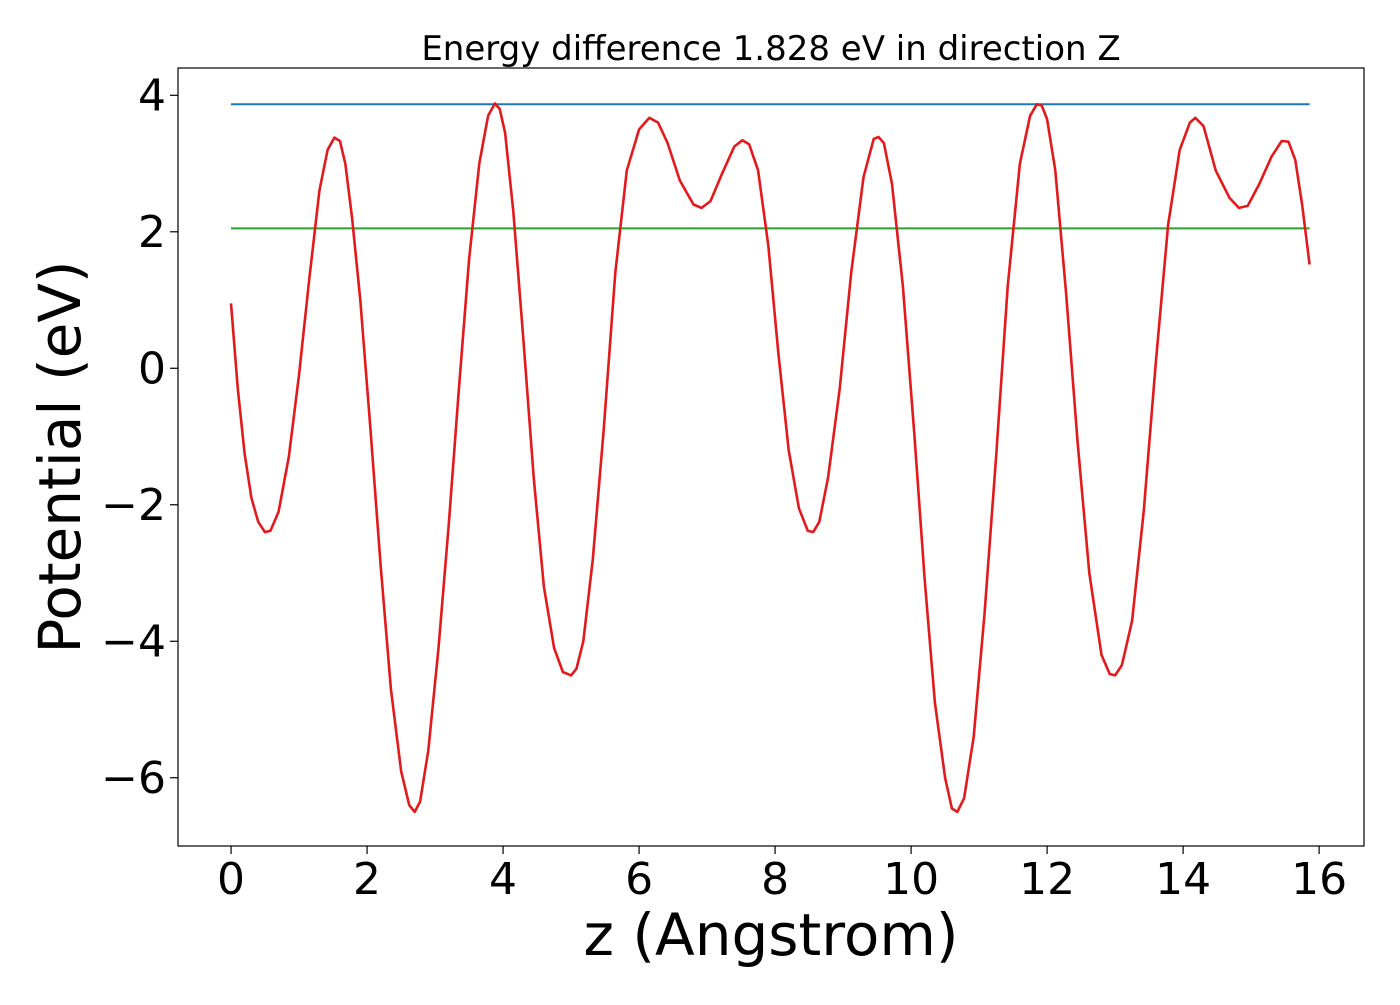 The width and height of the screenshot is (1400, 1005). Describe the element at coordinates (503, 879) in the screenshot. I see `x-tick-label: 4` at that location.